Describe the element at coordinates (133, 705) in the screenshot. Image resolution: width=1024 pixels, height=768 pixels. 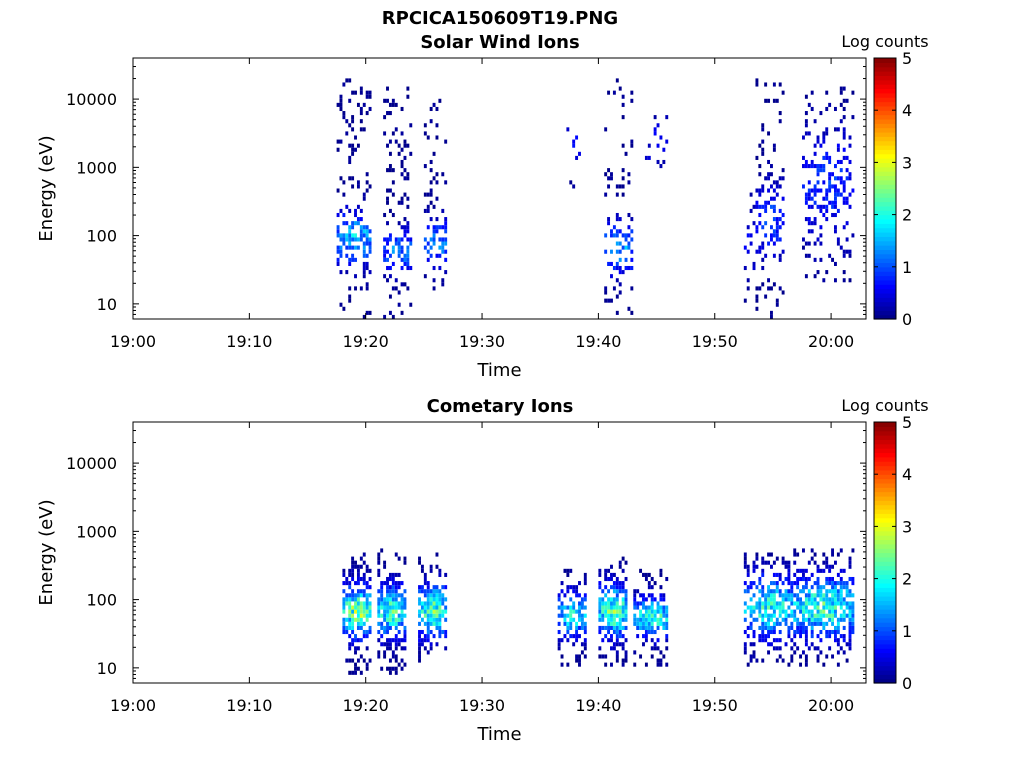
I see `x-tick-label: 19:00` at that location.